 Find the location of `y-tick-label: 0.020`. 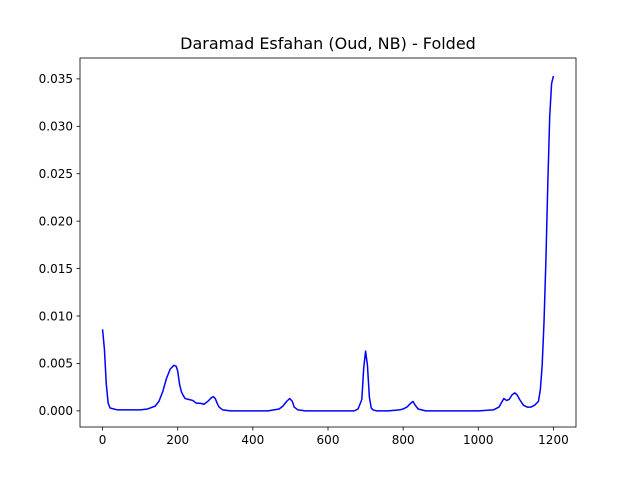

y-tick-label: 0.020 is located at coordinates (56, 221).